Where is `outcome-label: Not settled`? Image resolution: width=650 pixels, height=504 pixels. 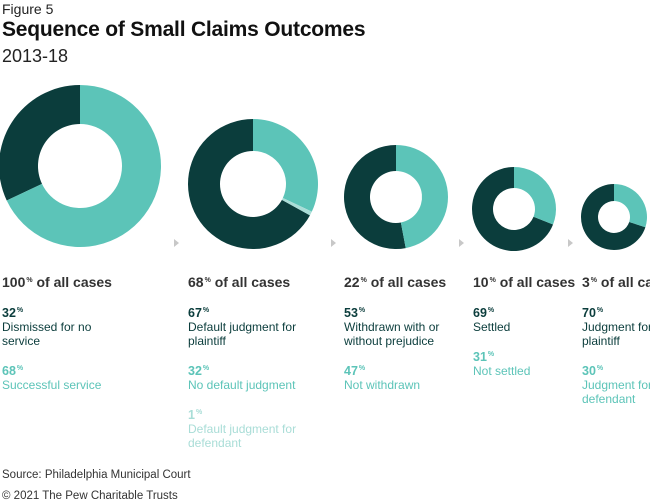 outcome-label: Not settled is located at coordinates (502, 371).